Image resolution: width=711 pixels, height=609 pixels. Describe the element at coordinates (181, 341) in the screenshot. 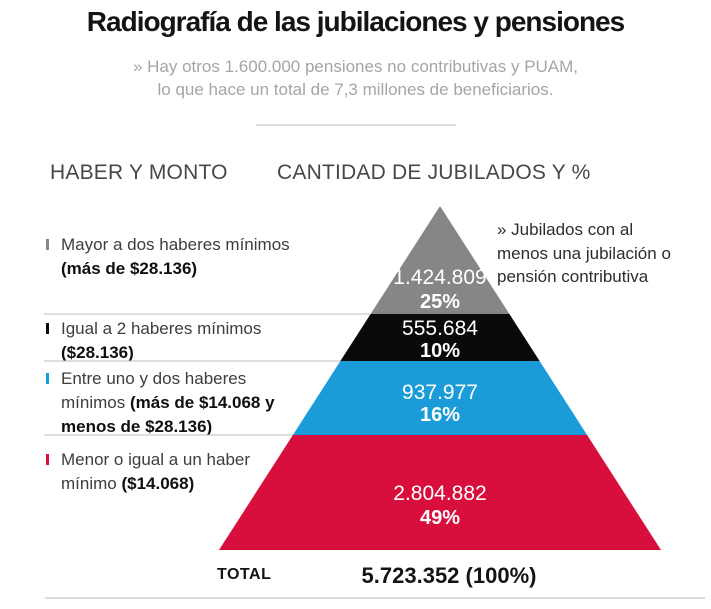

I see `category-label-2: Igual a 2 haberes mínimos ($28.136)` at that location.